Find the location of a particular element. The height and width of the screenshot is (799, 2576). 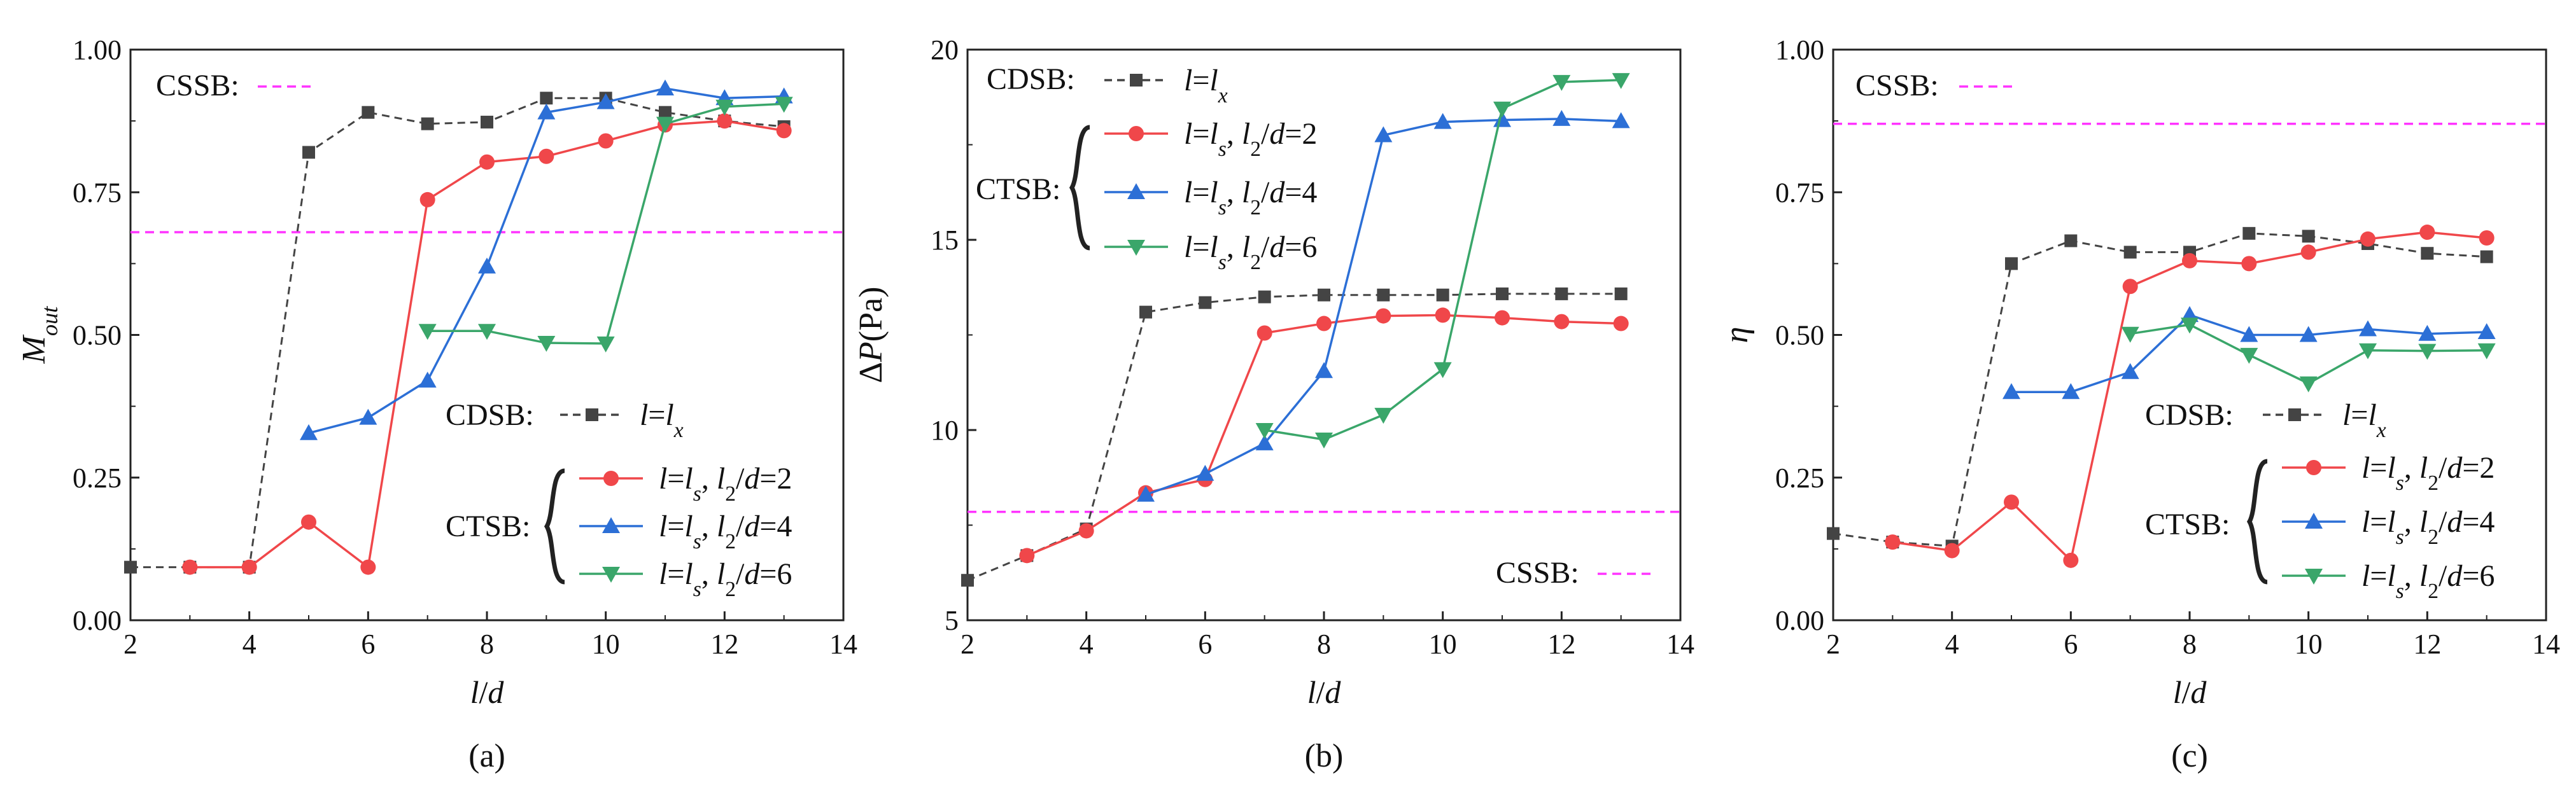

y-tick-label: 0.75 is located at coordinates (1800, 193).